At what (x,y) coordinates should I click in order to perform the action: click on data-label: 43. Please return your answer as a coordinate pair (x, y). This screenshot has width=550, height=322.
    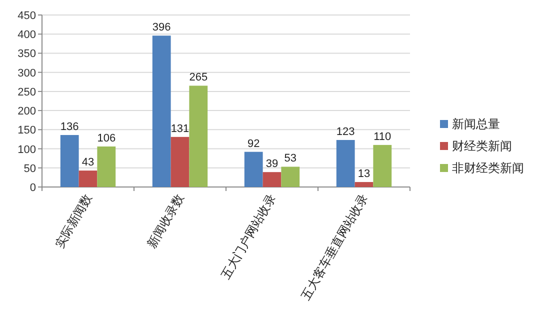
    Looking at the image, I should click on (88, 162).